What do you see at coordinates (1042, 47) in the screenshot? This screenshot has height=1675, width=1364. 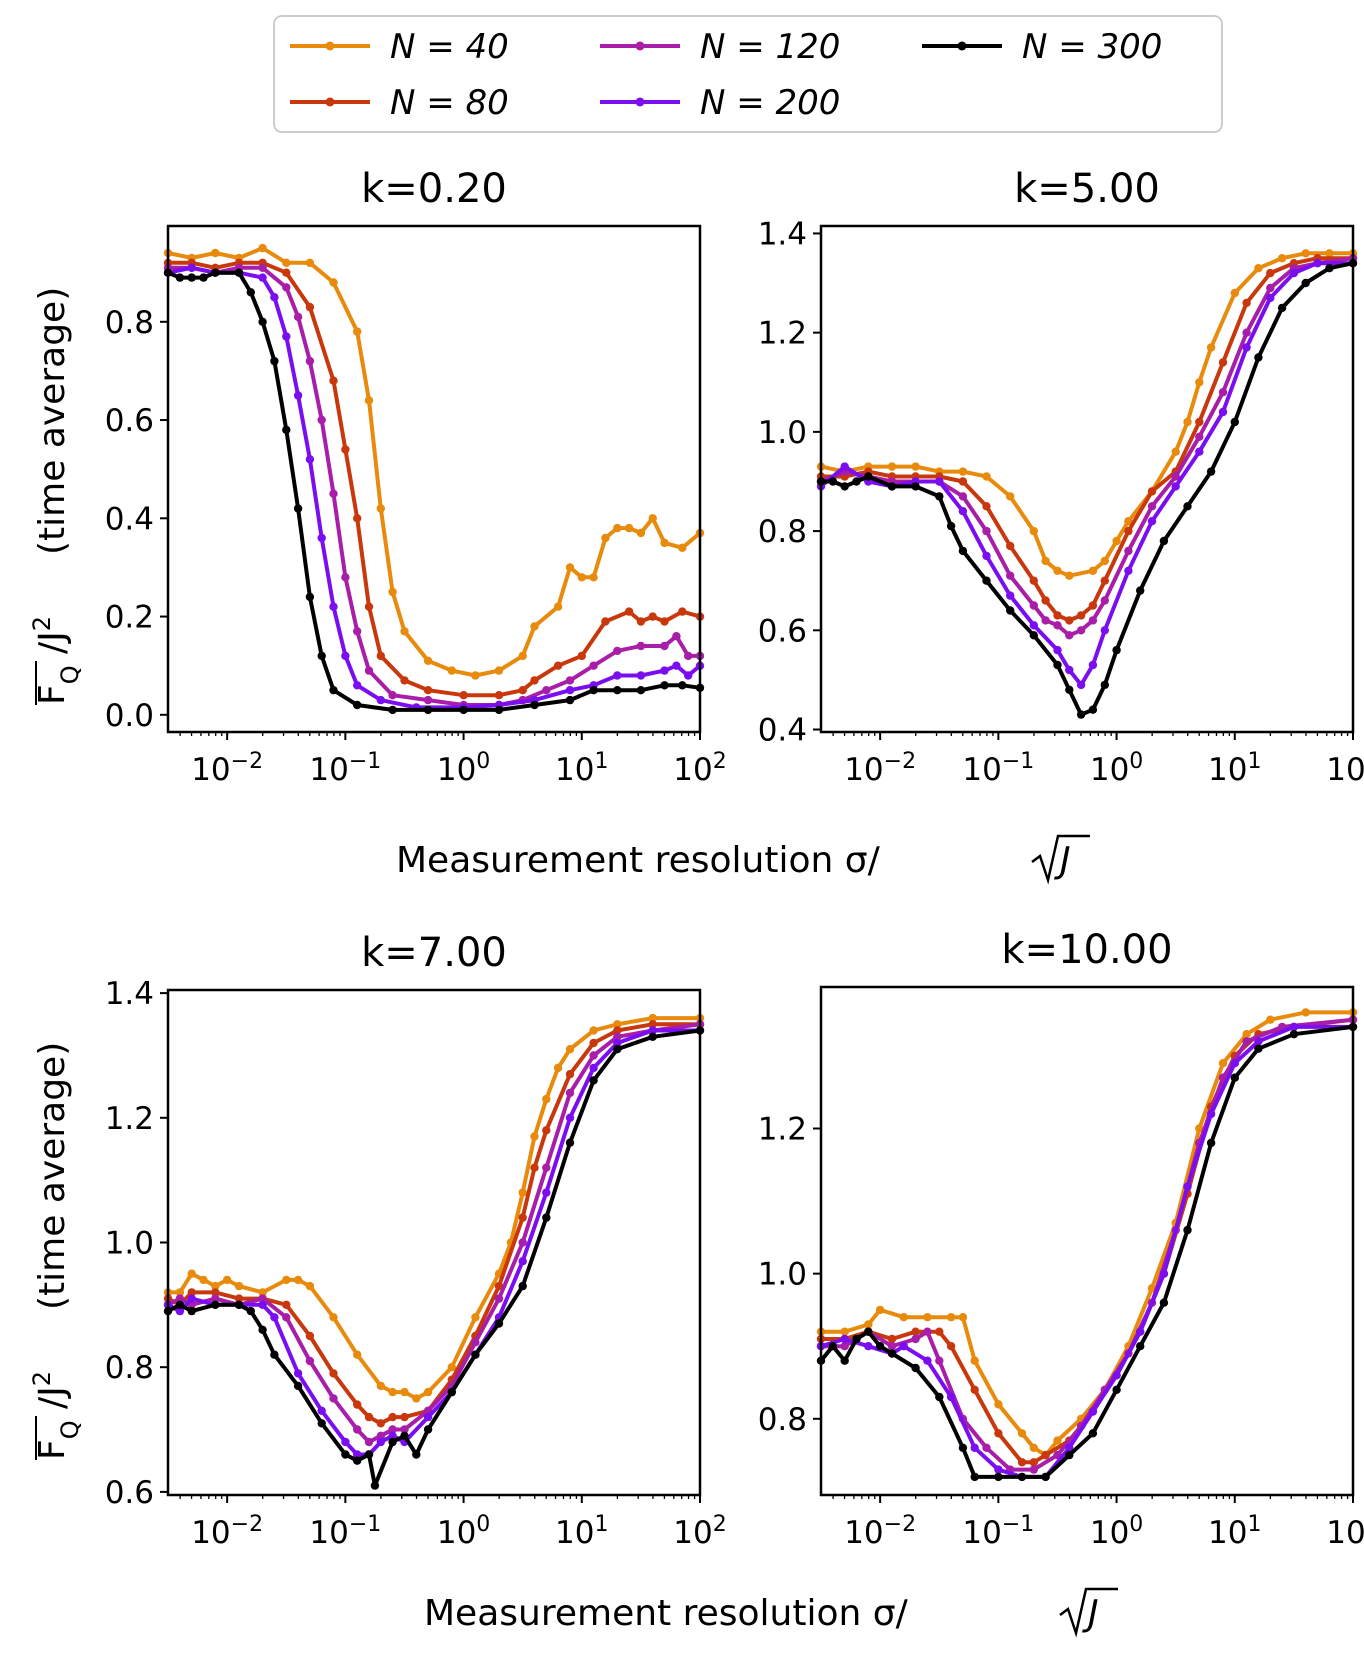 I see `legend-entry-5: N = 300` at bounding box center [1042, 47].